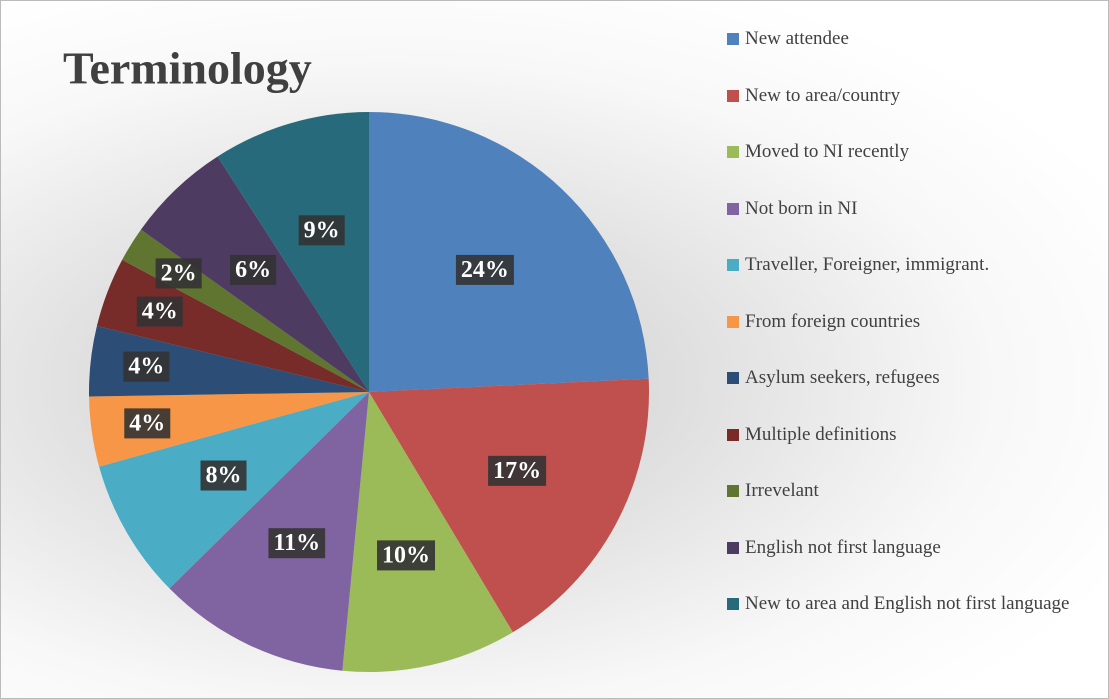  I want to click on data-label: 17%, so click(517, 471).